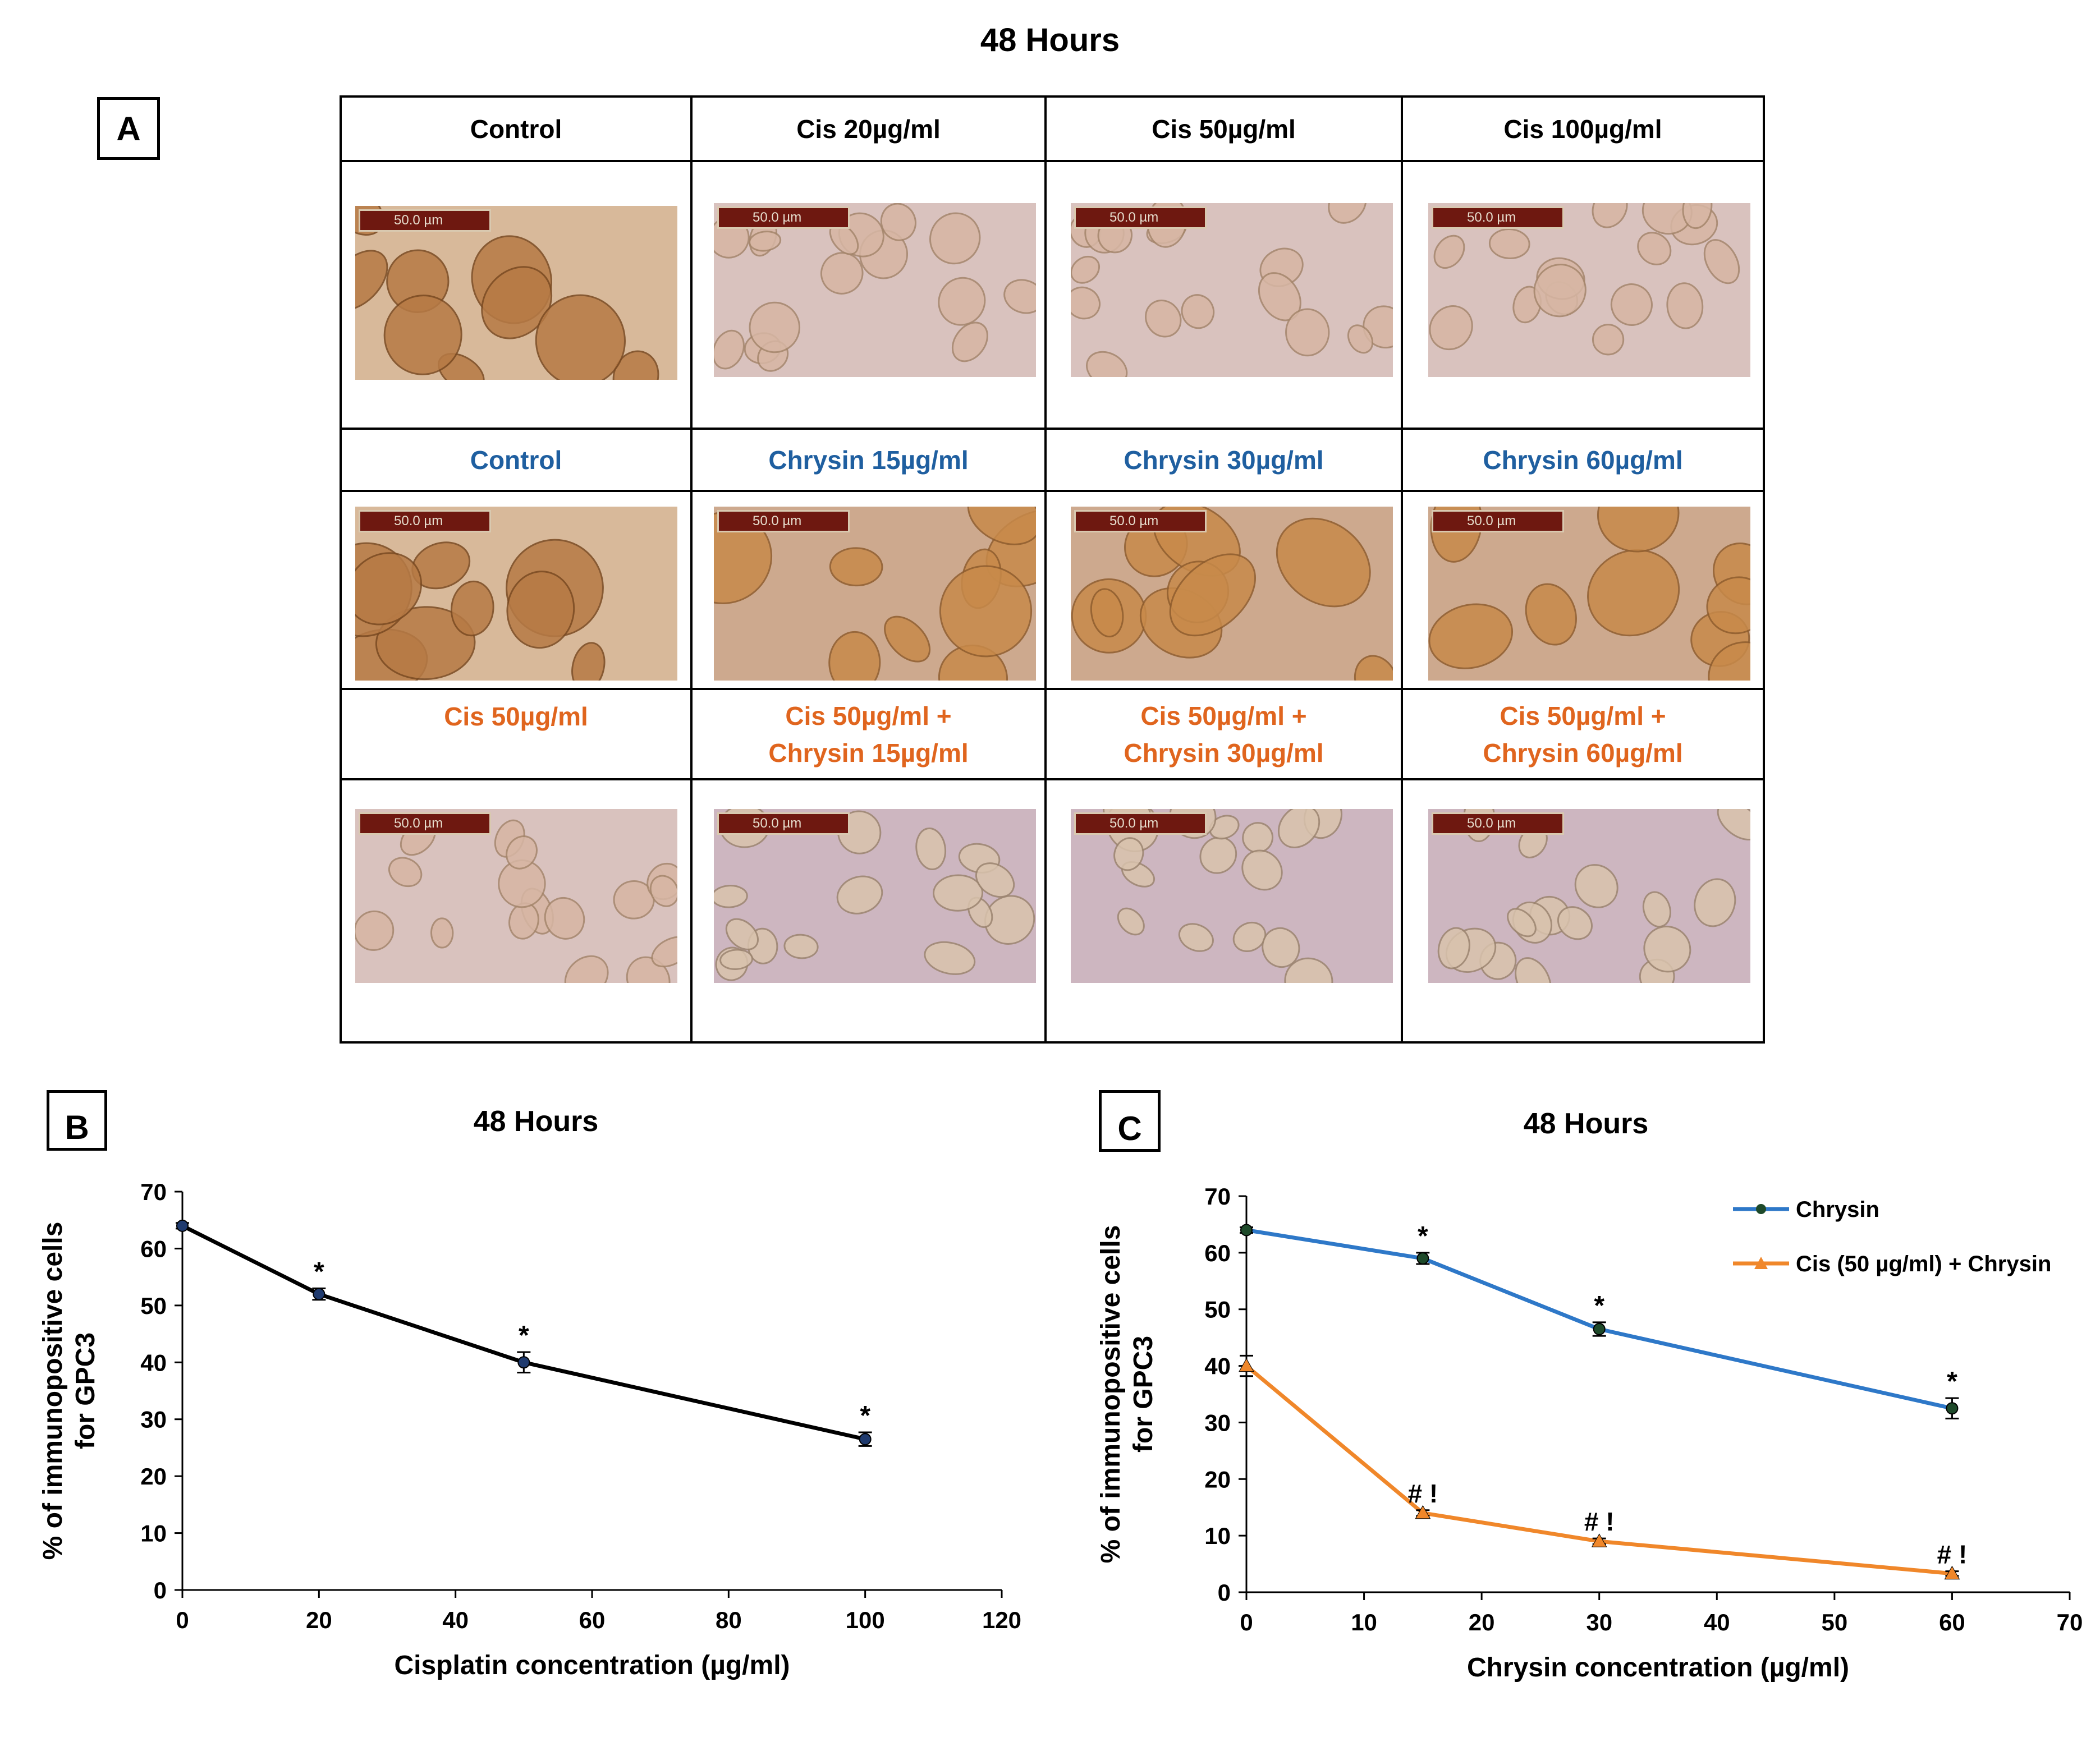  Describe the element at coordinates (1923, 1264) in the screenshot. I see `legend-label: Cis (50 µg/ml) + Chrysin` at that location.